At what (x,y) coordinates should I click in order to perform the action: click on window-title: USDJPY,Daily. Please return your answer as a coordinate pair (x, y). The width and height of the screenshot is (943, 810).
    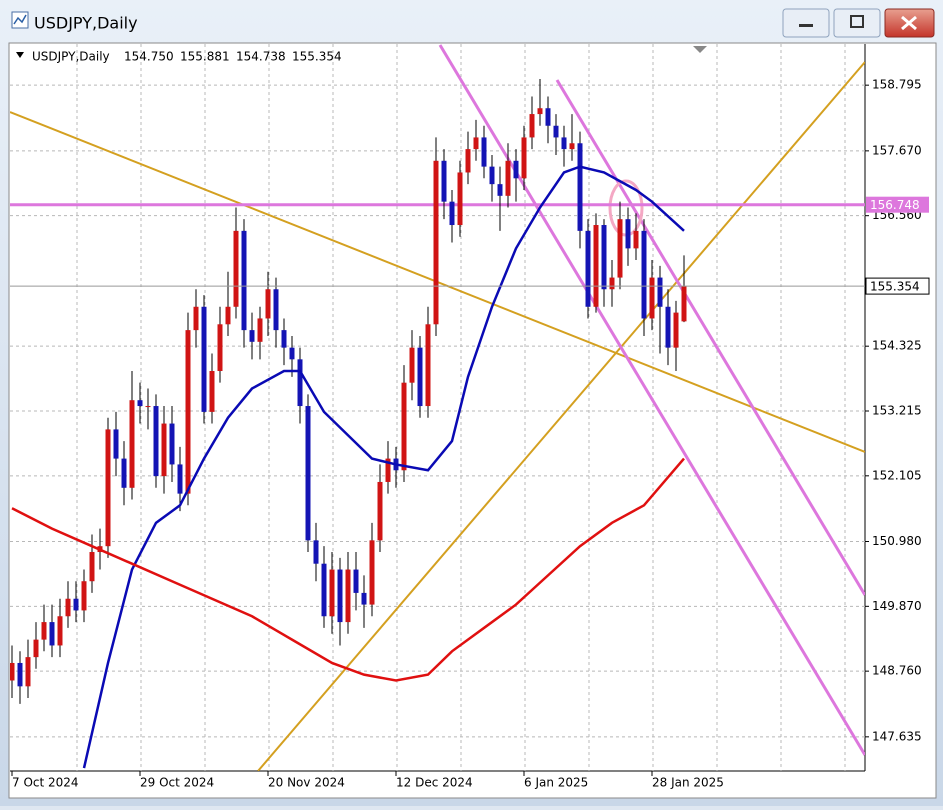
    Looking at the image, I should click on (86, 23).